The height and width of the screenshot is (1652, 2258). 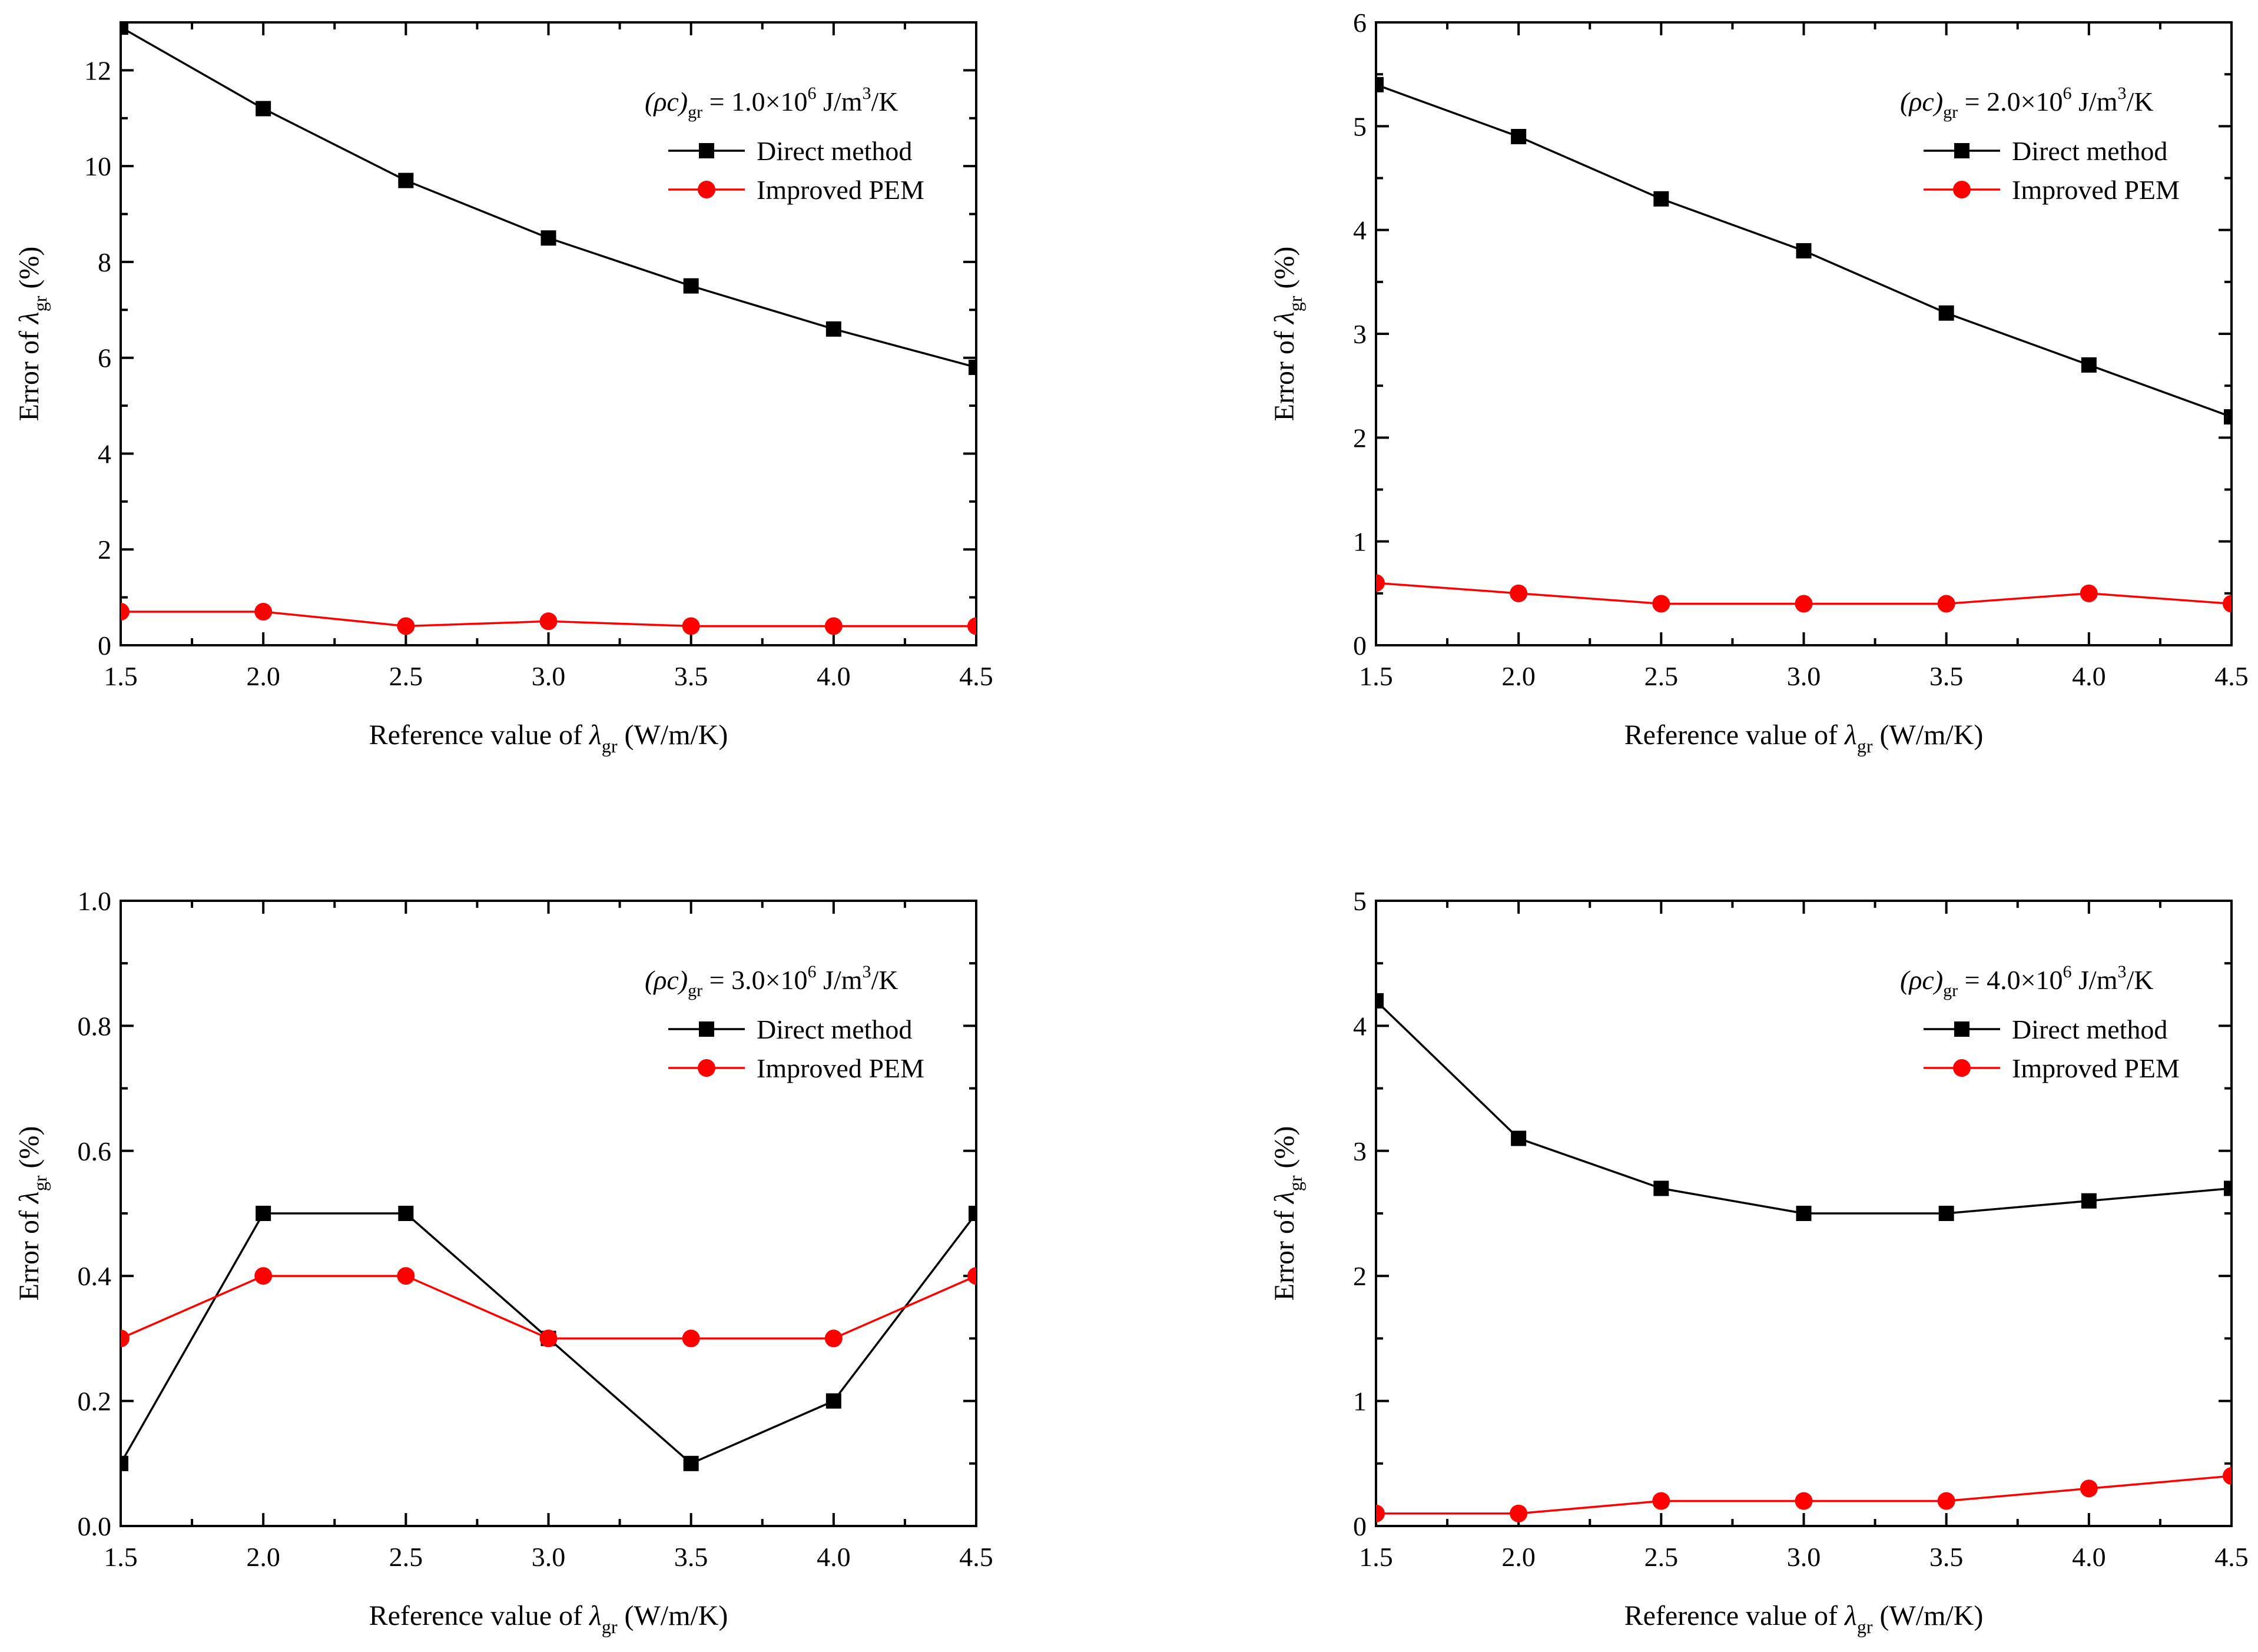 What do you see at coordinates (2010, 102) in the screenshot?
I see `annotation-value: = 2.0×10` at bounding box center [2010, 102].